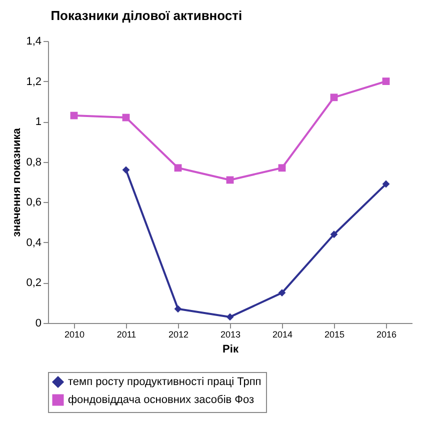  What do you see at coordinates (38, 122) in the screenshot?
I see `y-tick-label: 1` at bounding box center [38, 122].